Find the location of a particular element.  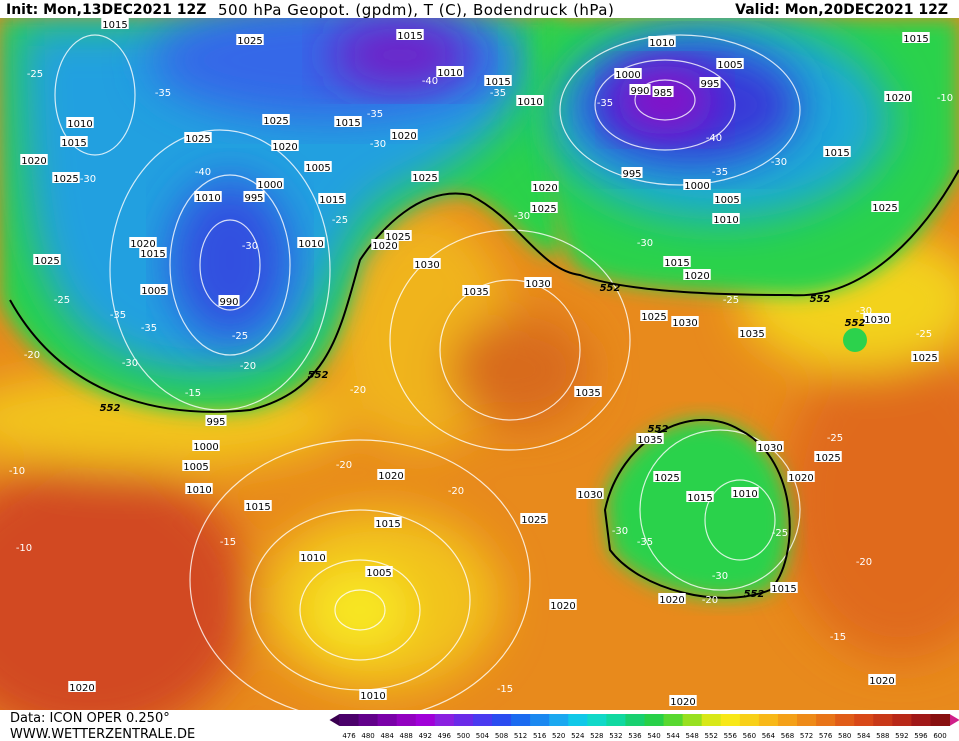

pressure-label: 1010 is located at coordinates (745, 493).